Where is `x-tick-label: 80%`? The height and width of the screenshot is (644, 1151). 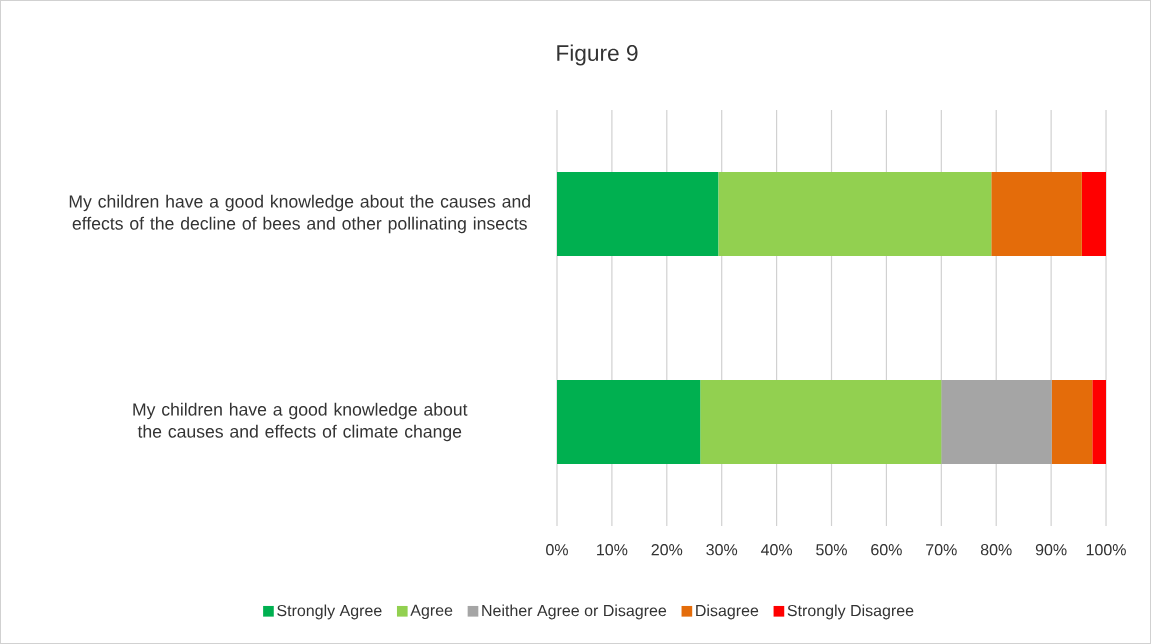 x-tick-label: 80% is located at coordinates (996, 550).